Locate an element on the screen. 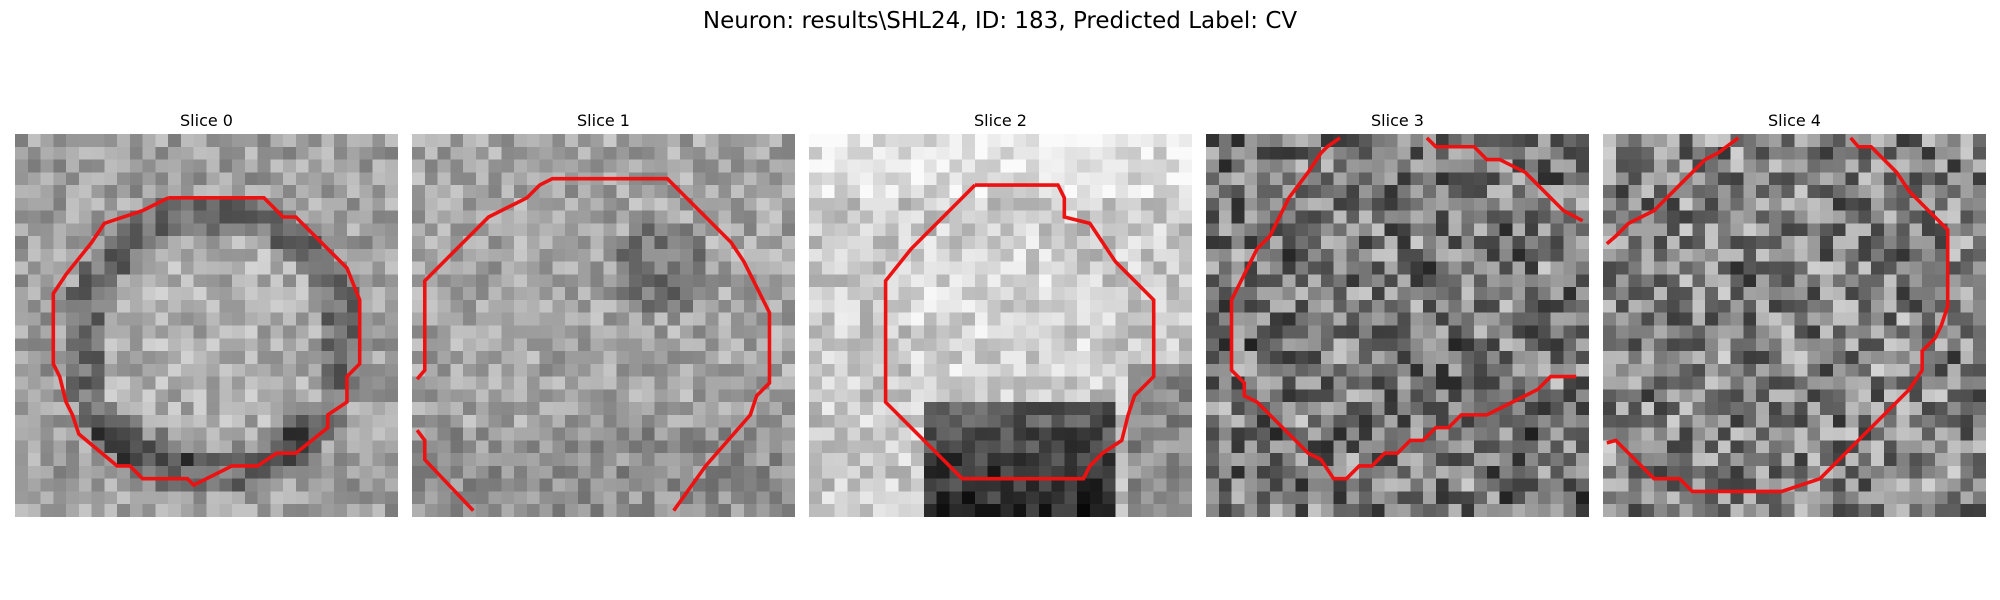 Image resolution: width=2000 pixels, height=600 pixels. slice-panel-4: Slice 4 is located at coordinates (1794, 313).